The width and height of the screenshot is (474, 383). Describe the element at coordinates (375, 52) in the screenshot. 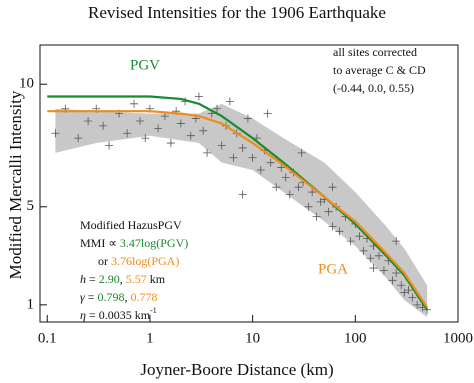

I see `note-line: all sites corrected` at that location.